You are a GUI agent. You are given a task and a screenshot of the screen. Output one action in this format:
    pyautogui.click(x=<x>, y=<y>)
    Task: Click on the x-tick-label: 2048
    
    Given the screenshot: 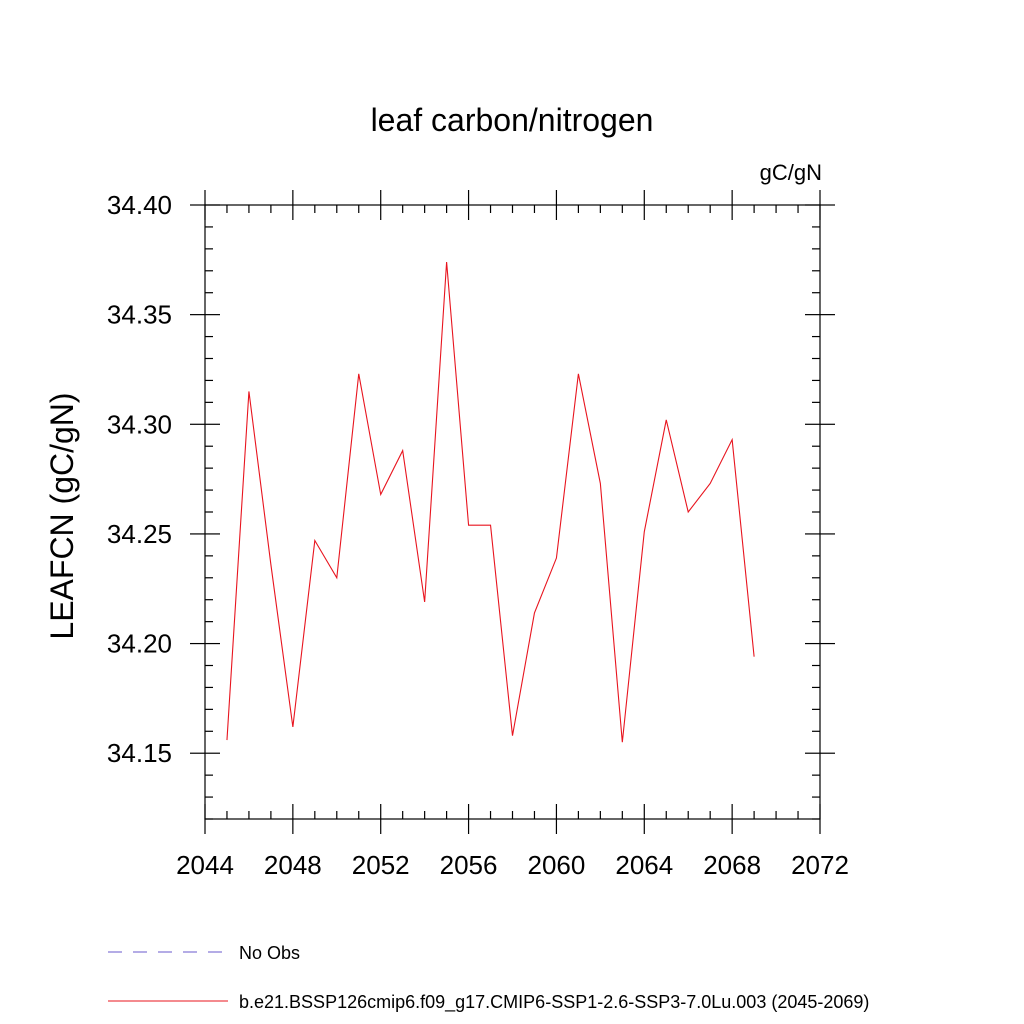 What is the action you would take?
    pyautogui.click(x=293, y=865)
    